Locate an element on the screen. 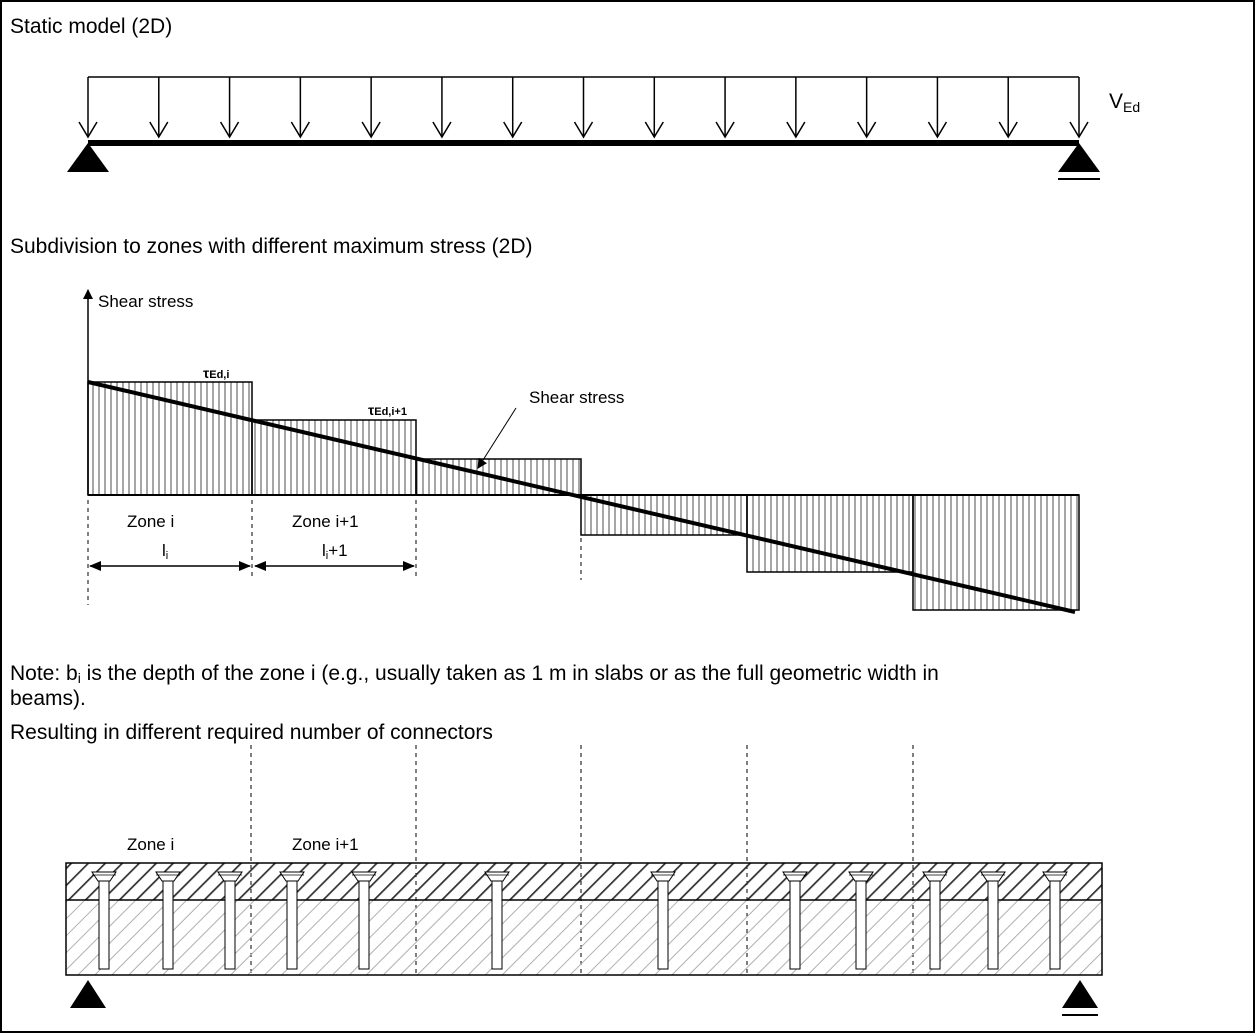  zone-i1-label: Zone i+1 is located at coordinates (325, 521).